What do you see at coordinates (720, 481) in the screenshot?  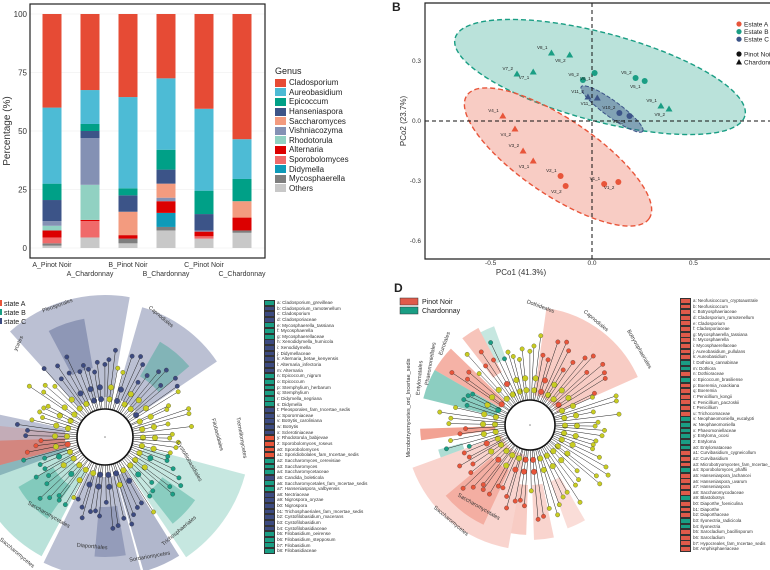 I see `taxon-label: a6: Hanseniaspora_uvarum` at bounding box center [720, 481].